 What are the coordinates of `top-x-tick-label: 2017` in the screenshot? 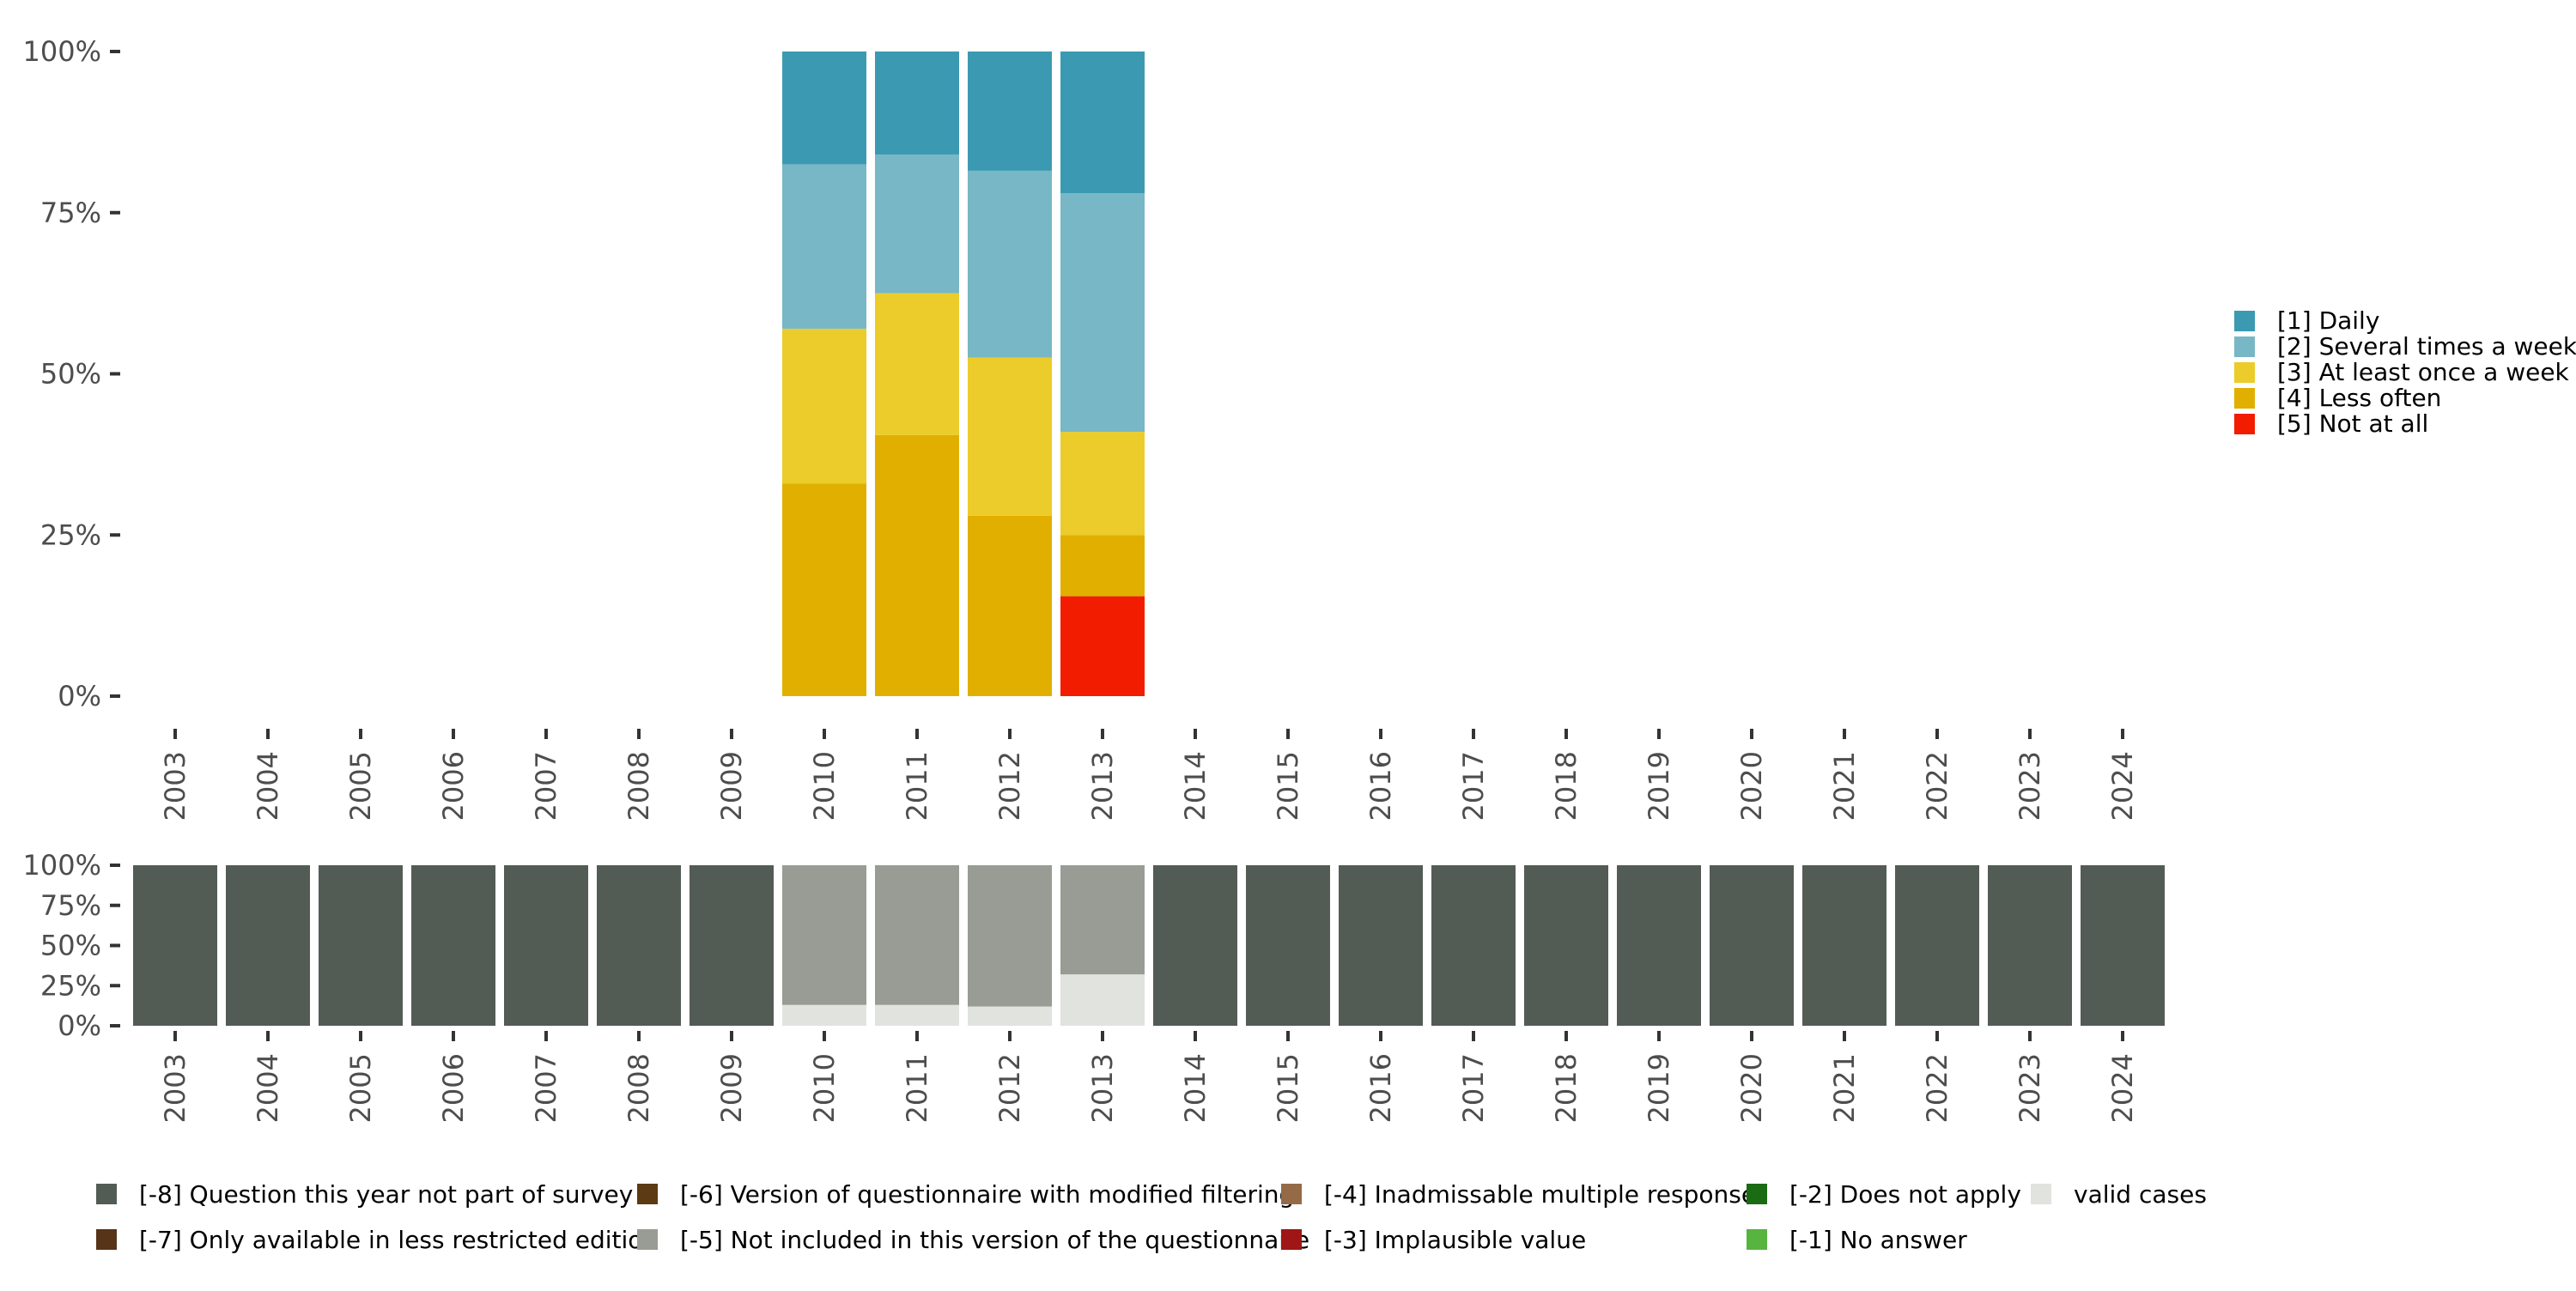 It's located at (1473, 786).